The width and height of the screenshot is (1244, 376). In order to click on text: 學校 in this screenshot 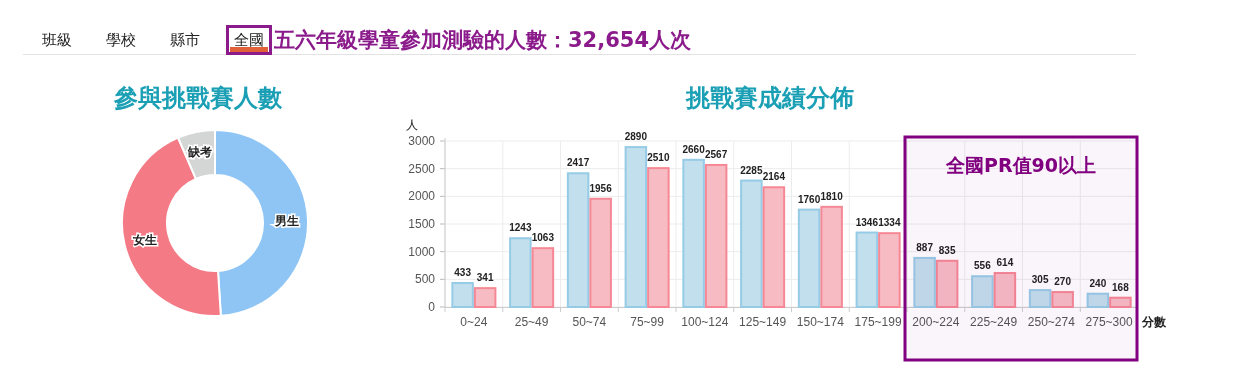, I will do `click(121, 40)`.